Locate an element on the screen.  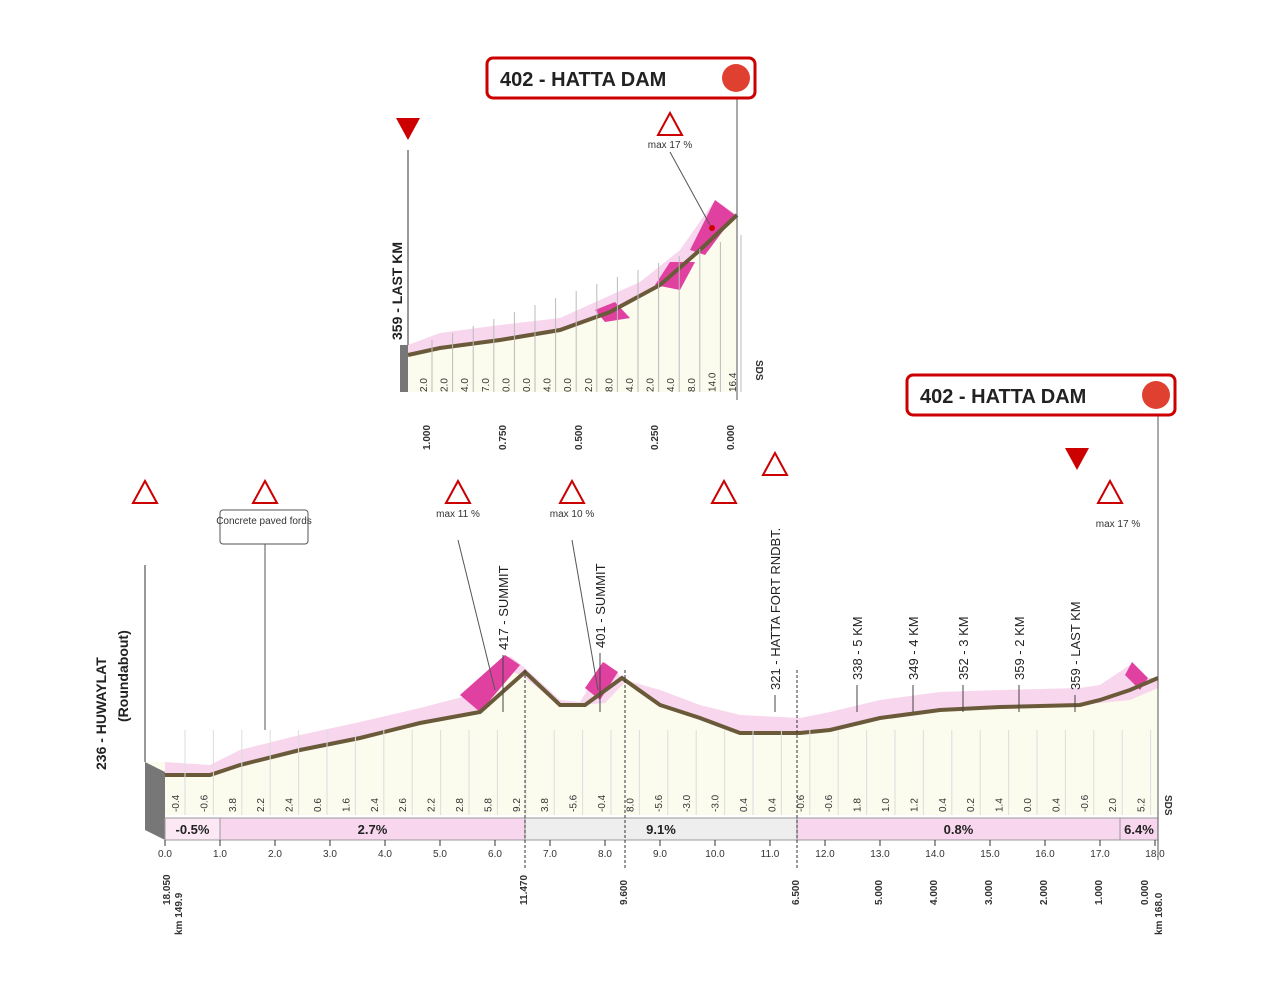
bottom-label: 6.500 is located at coordinates (796, 892).